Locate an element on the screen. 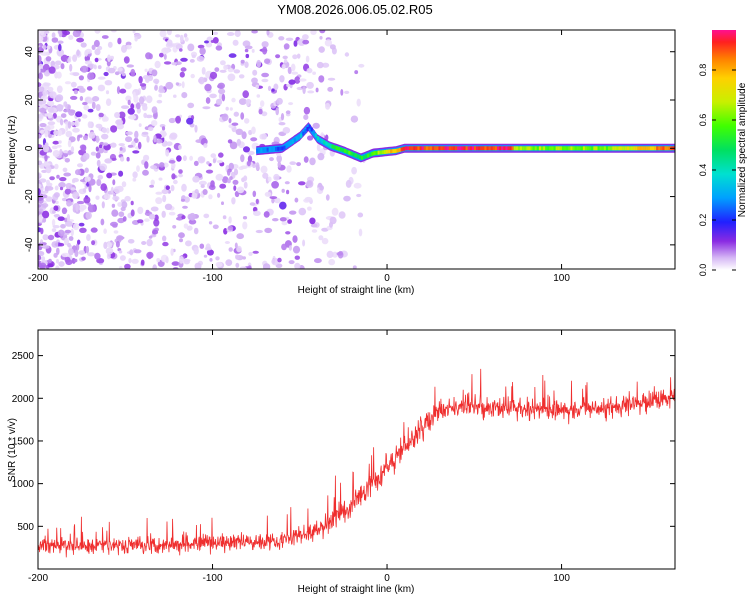 The height and width of the screenshot is (600, 750). snr-xlabel: Height of straight line (km) is located at coordinates (356, 589).